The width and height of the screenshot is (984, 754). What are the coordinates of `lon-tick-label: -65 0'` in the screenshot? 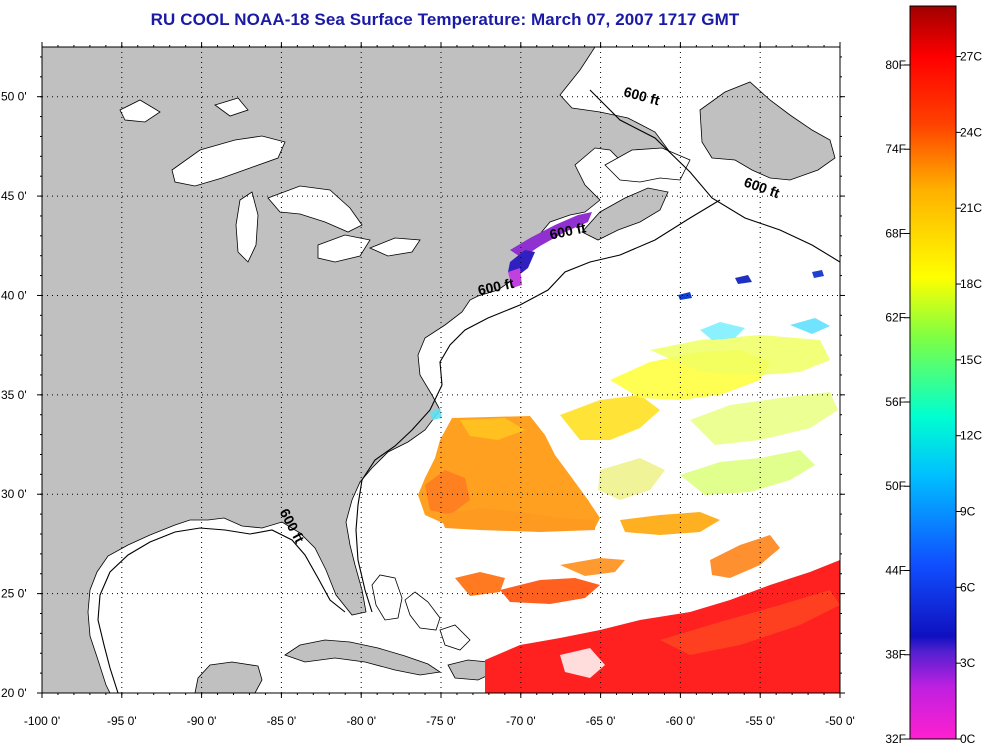 It's located at (601, 721).